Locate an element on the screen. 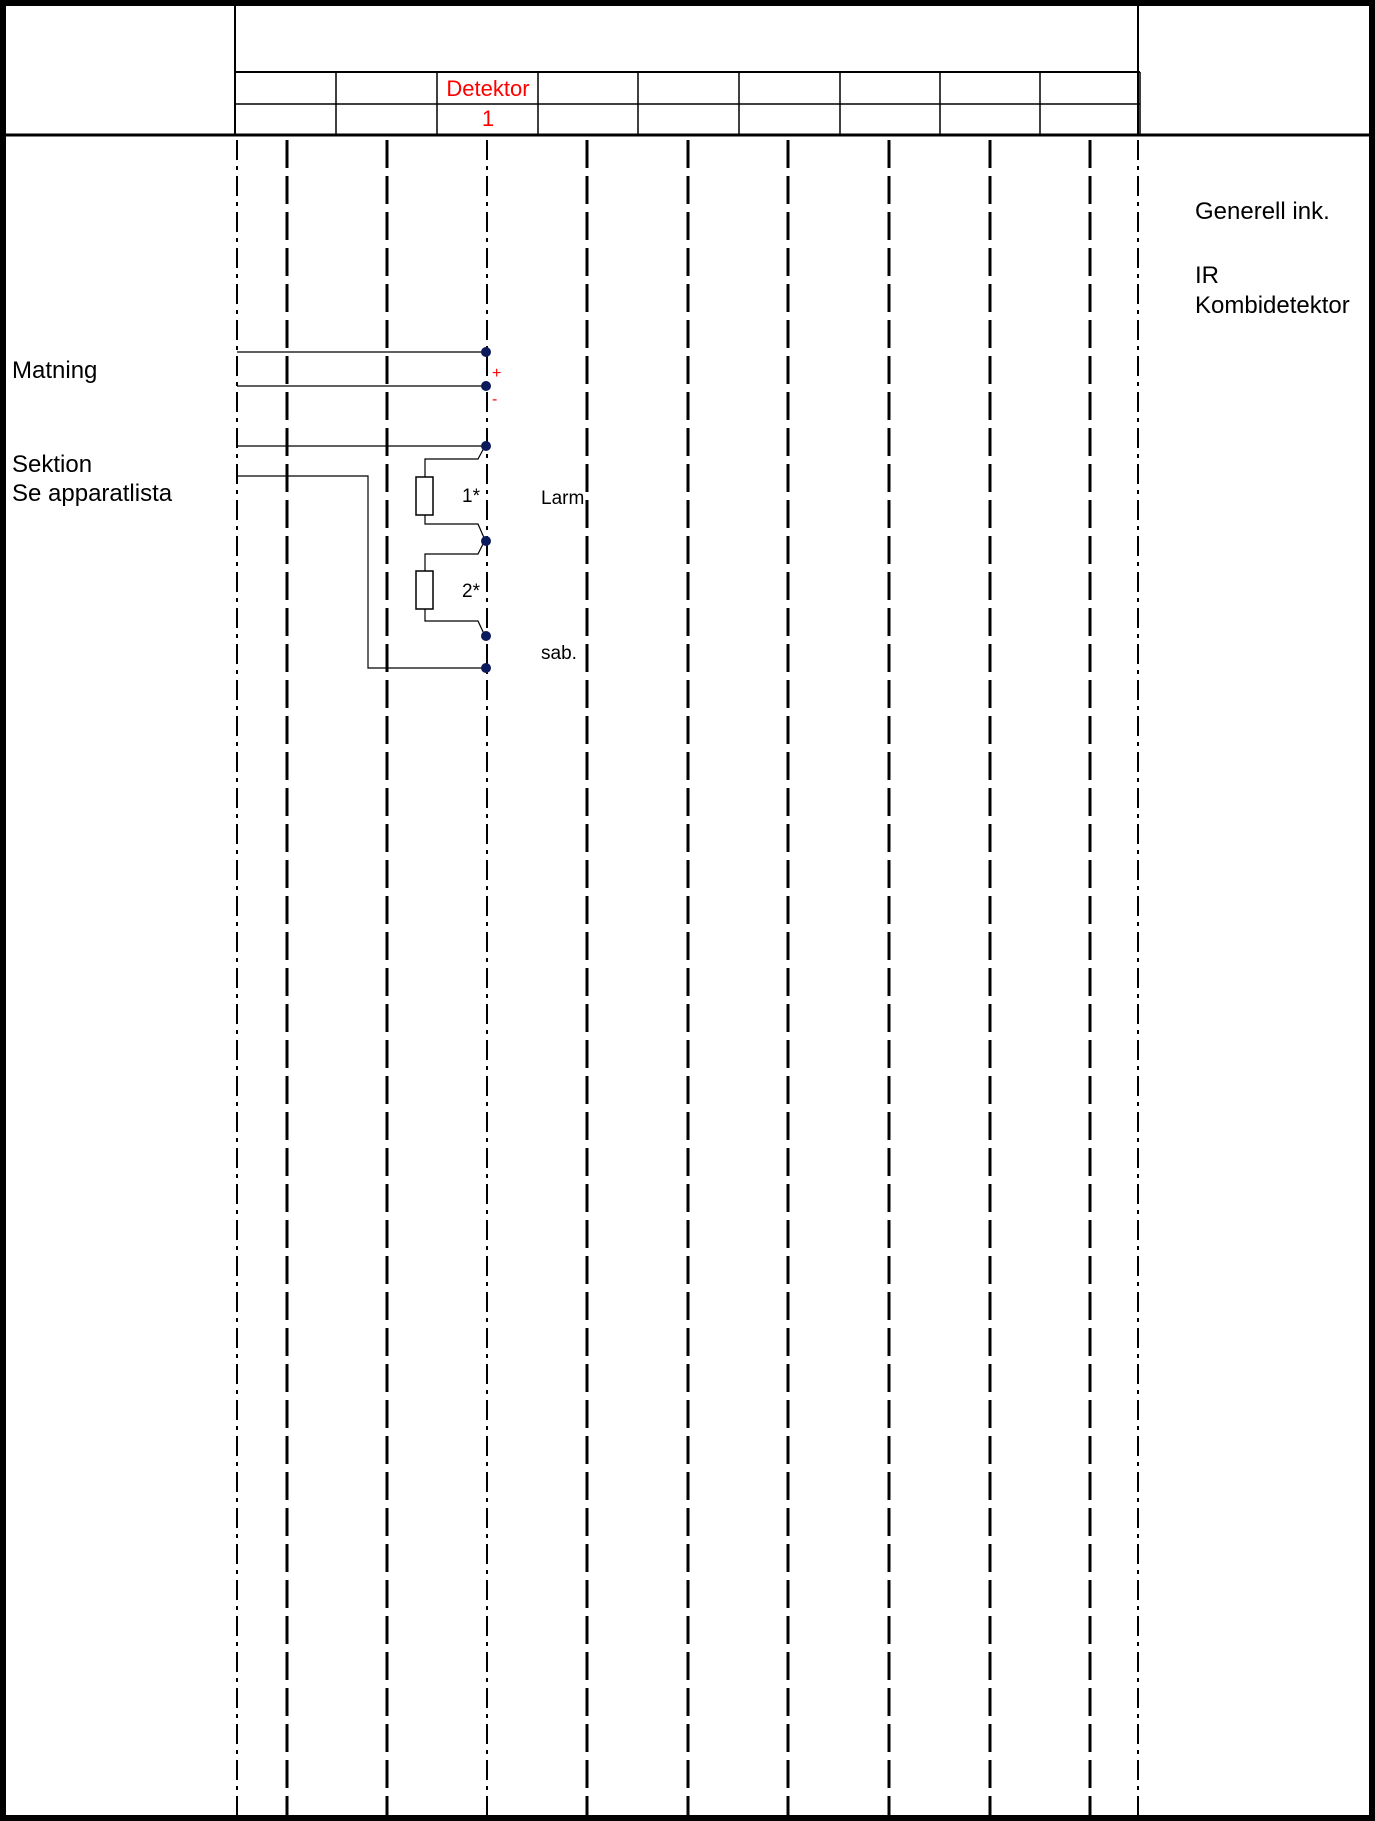 The image size is (1375, 1821). r2-bottom-lead is located at coordinates (455, 623).